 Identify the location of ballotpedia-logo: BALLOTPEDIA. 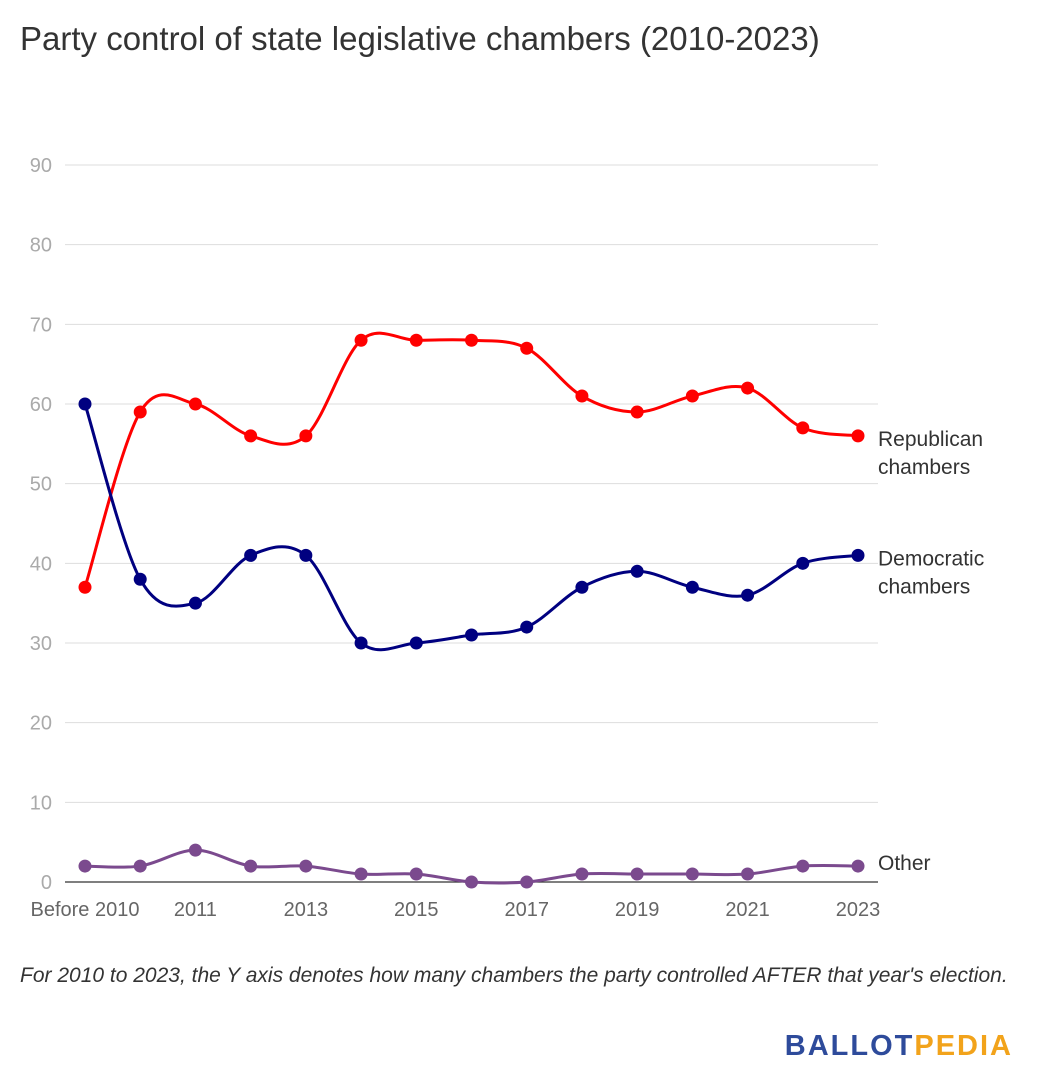
(898, 1046).